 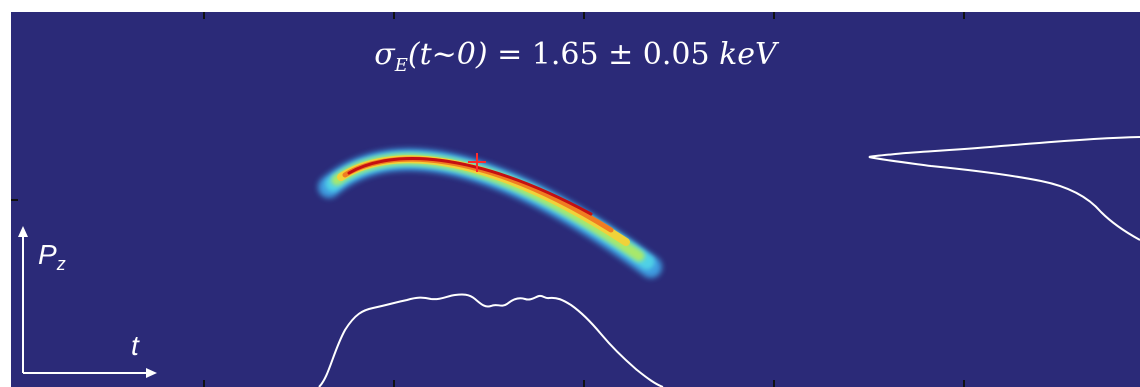 What do you see at coordinates (748, 54) in the screenshot?
I see `title-unit: keV` at bounding box center [748, 54].